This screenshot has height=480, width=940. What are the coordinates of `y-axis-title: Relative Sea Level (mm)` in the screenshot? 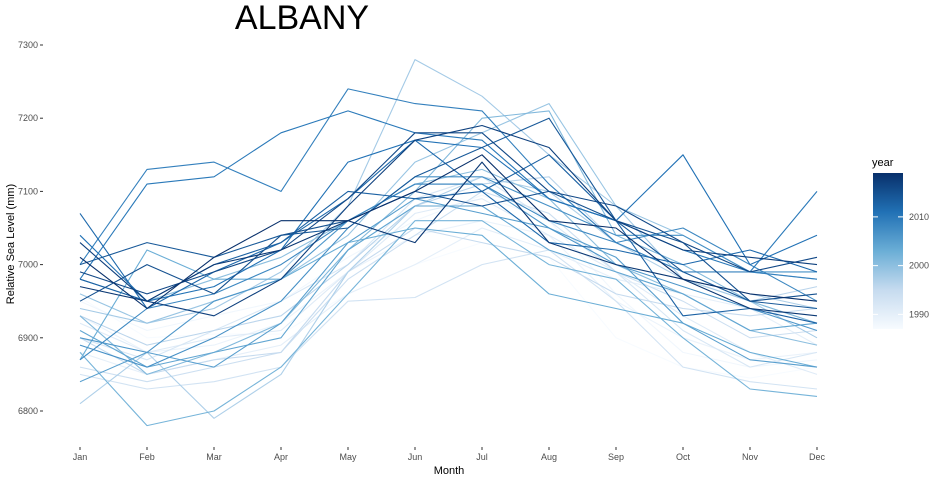 It's located at (11, 244).